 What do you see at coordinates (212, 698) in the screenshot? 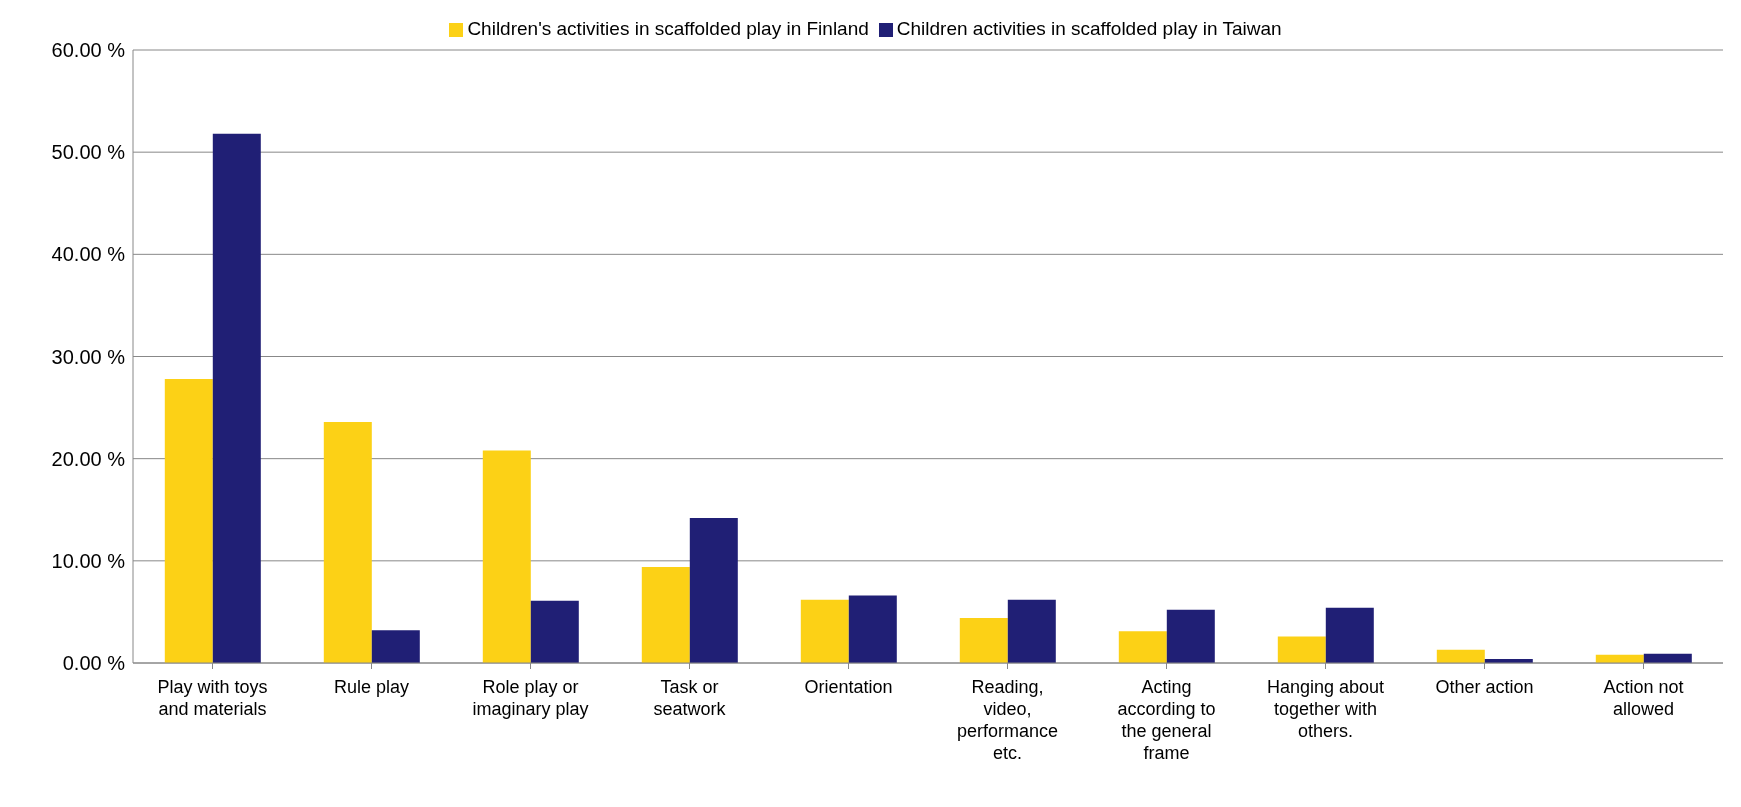
I see `x-tick-label: Play with toys and materials` at bounding box center [212, 698].